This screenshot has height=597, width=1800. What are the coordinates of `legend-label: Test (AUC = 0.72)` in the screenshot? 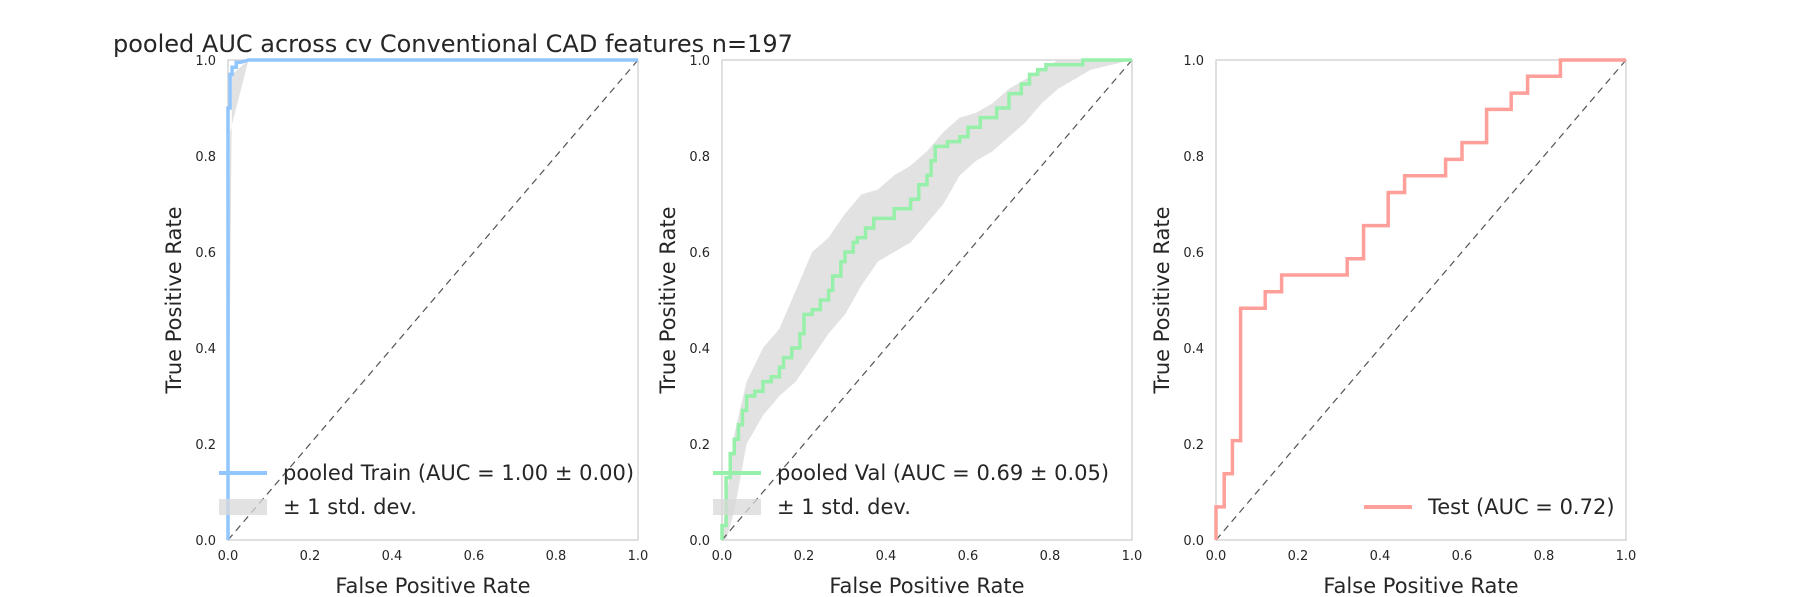 It's located at (1521, 507).